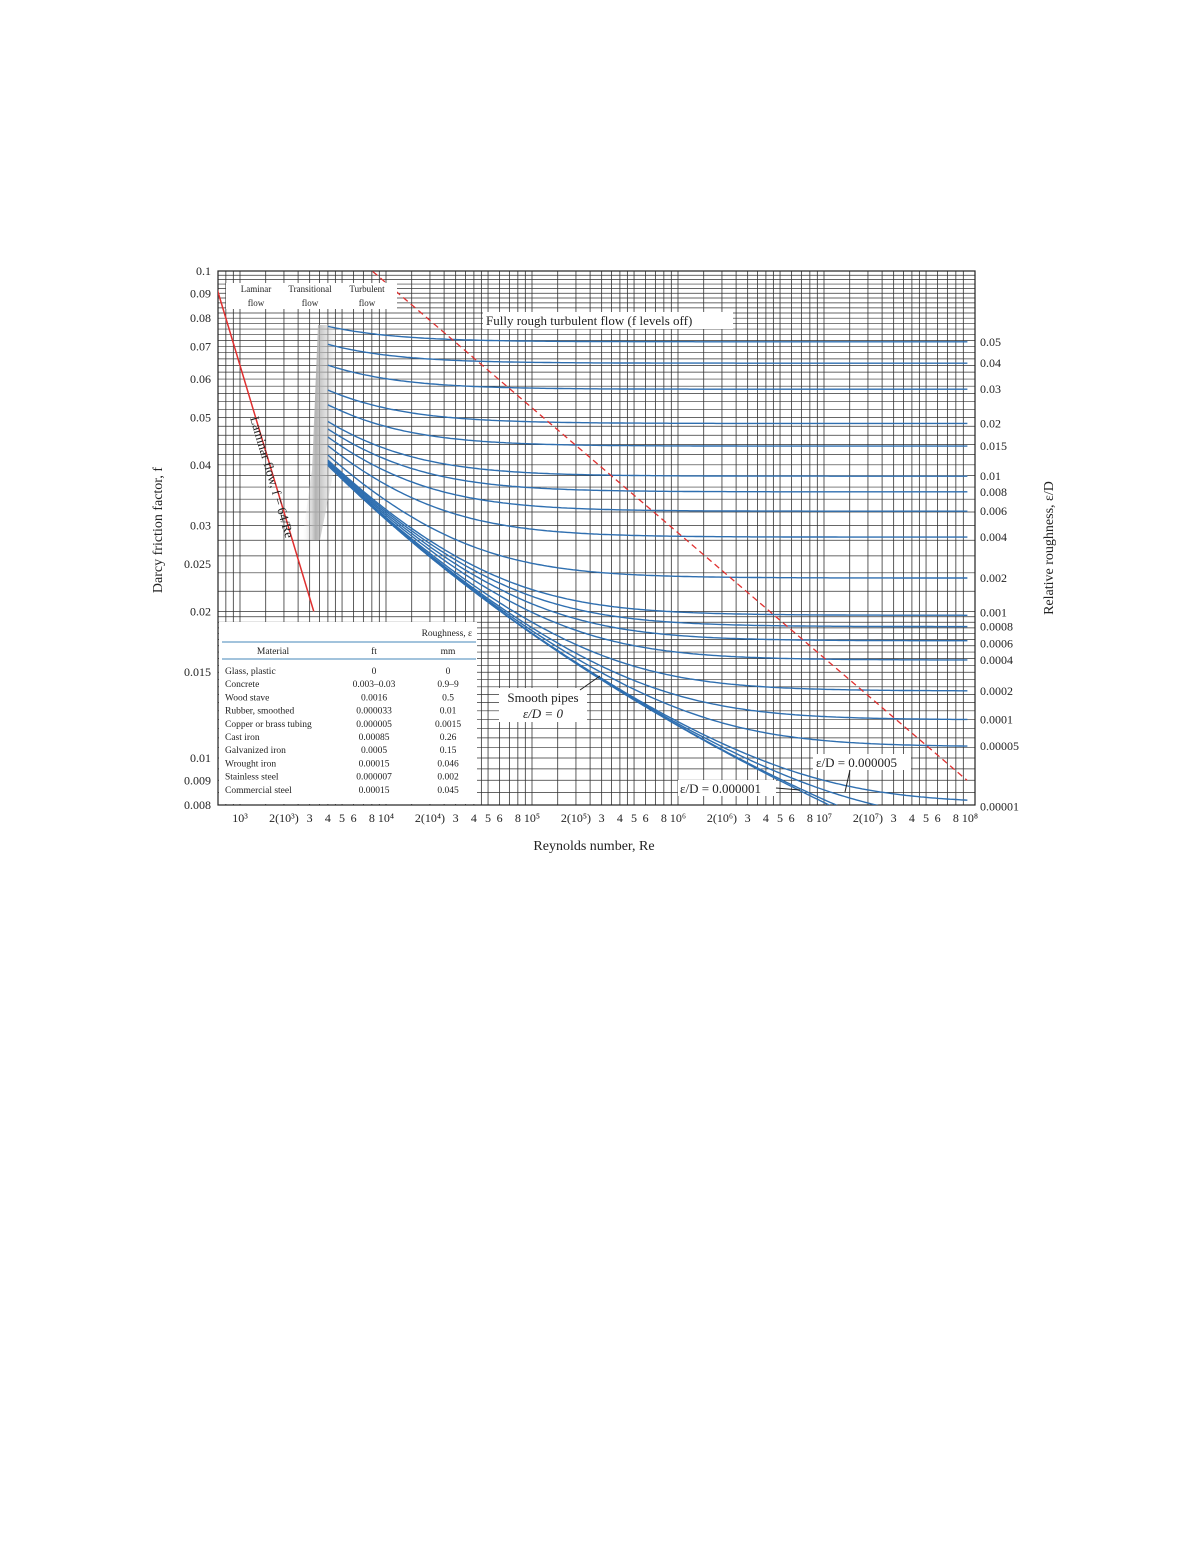 The width and height of the screenshot is (1200, 1553). What do you see at coordinates (993, 446) in the screenshot?
I see `right-axis-label: 0.015` at bounding box center [993, 446].